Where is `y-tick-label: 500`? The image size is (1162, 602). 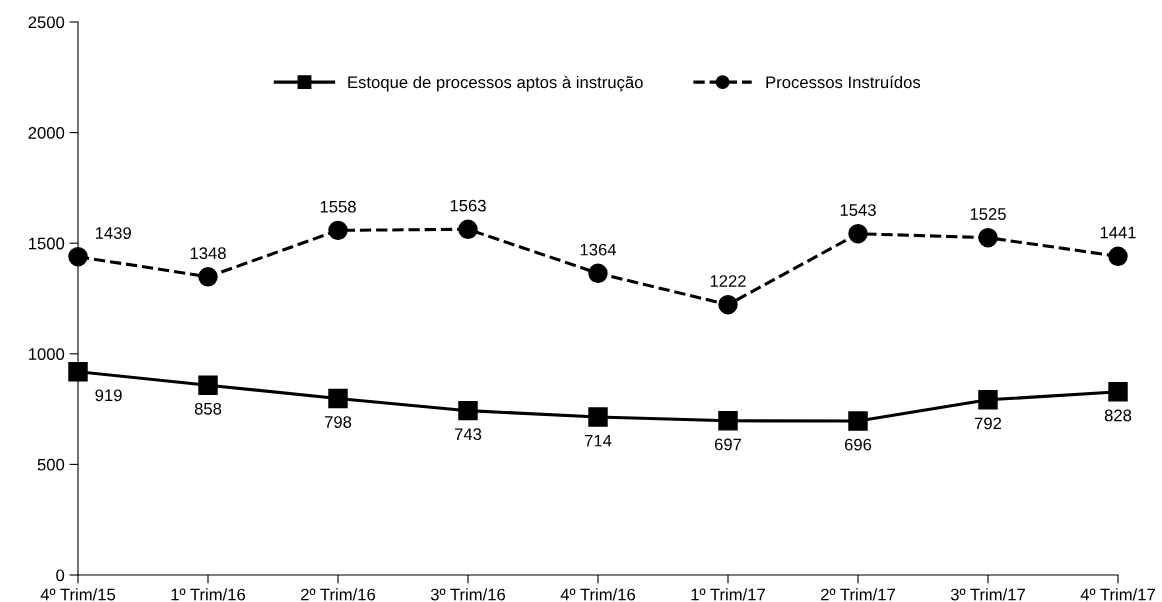 y-tick-label: 500 is located at coordinates (51, 464).